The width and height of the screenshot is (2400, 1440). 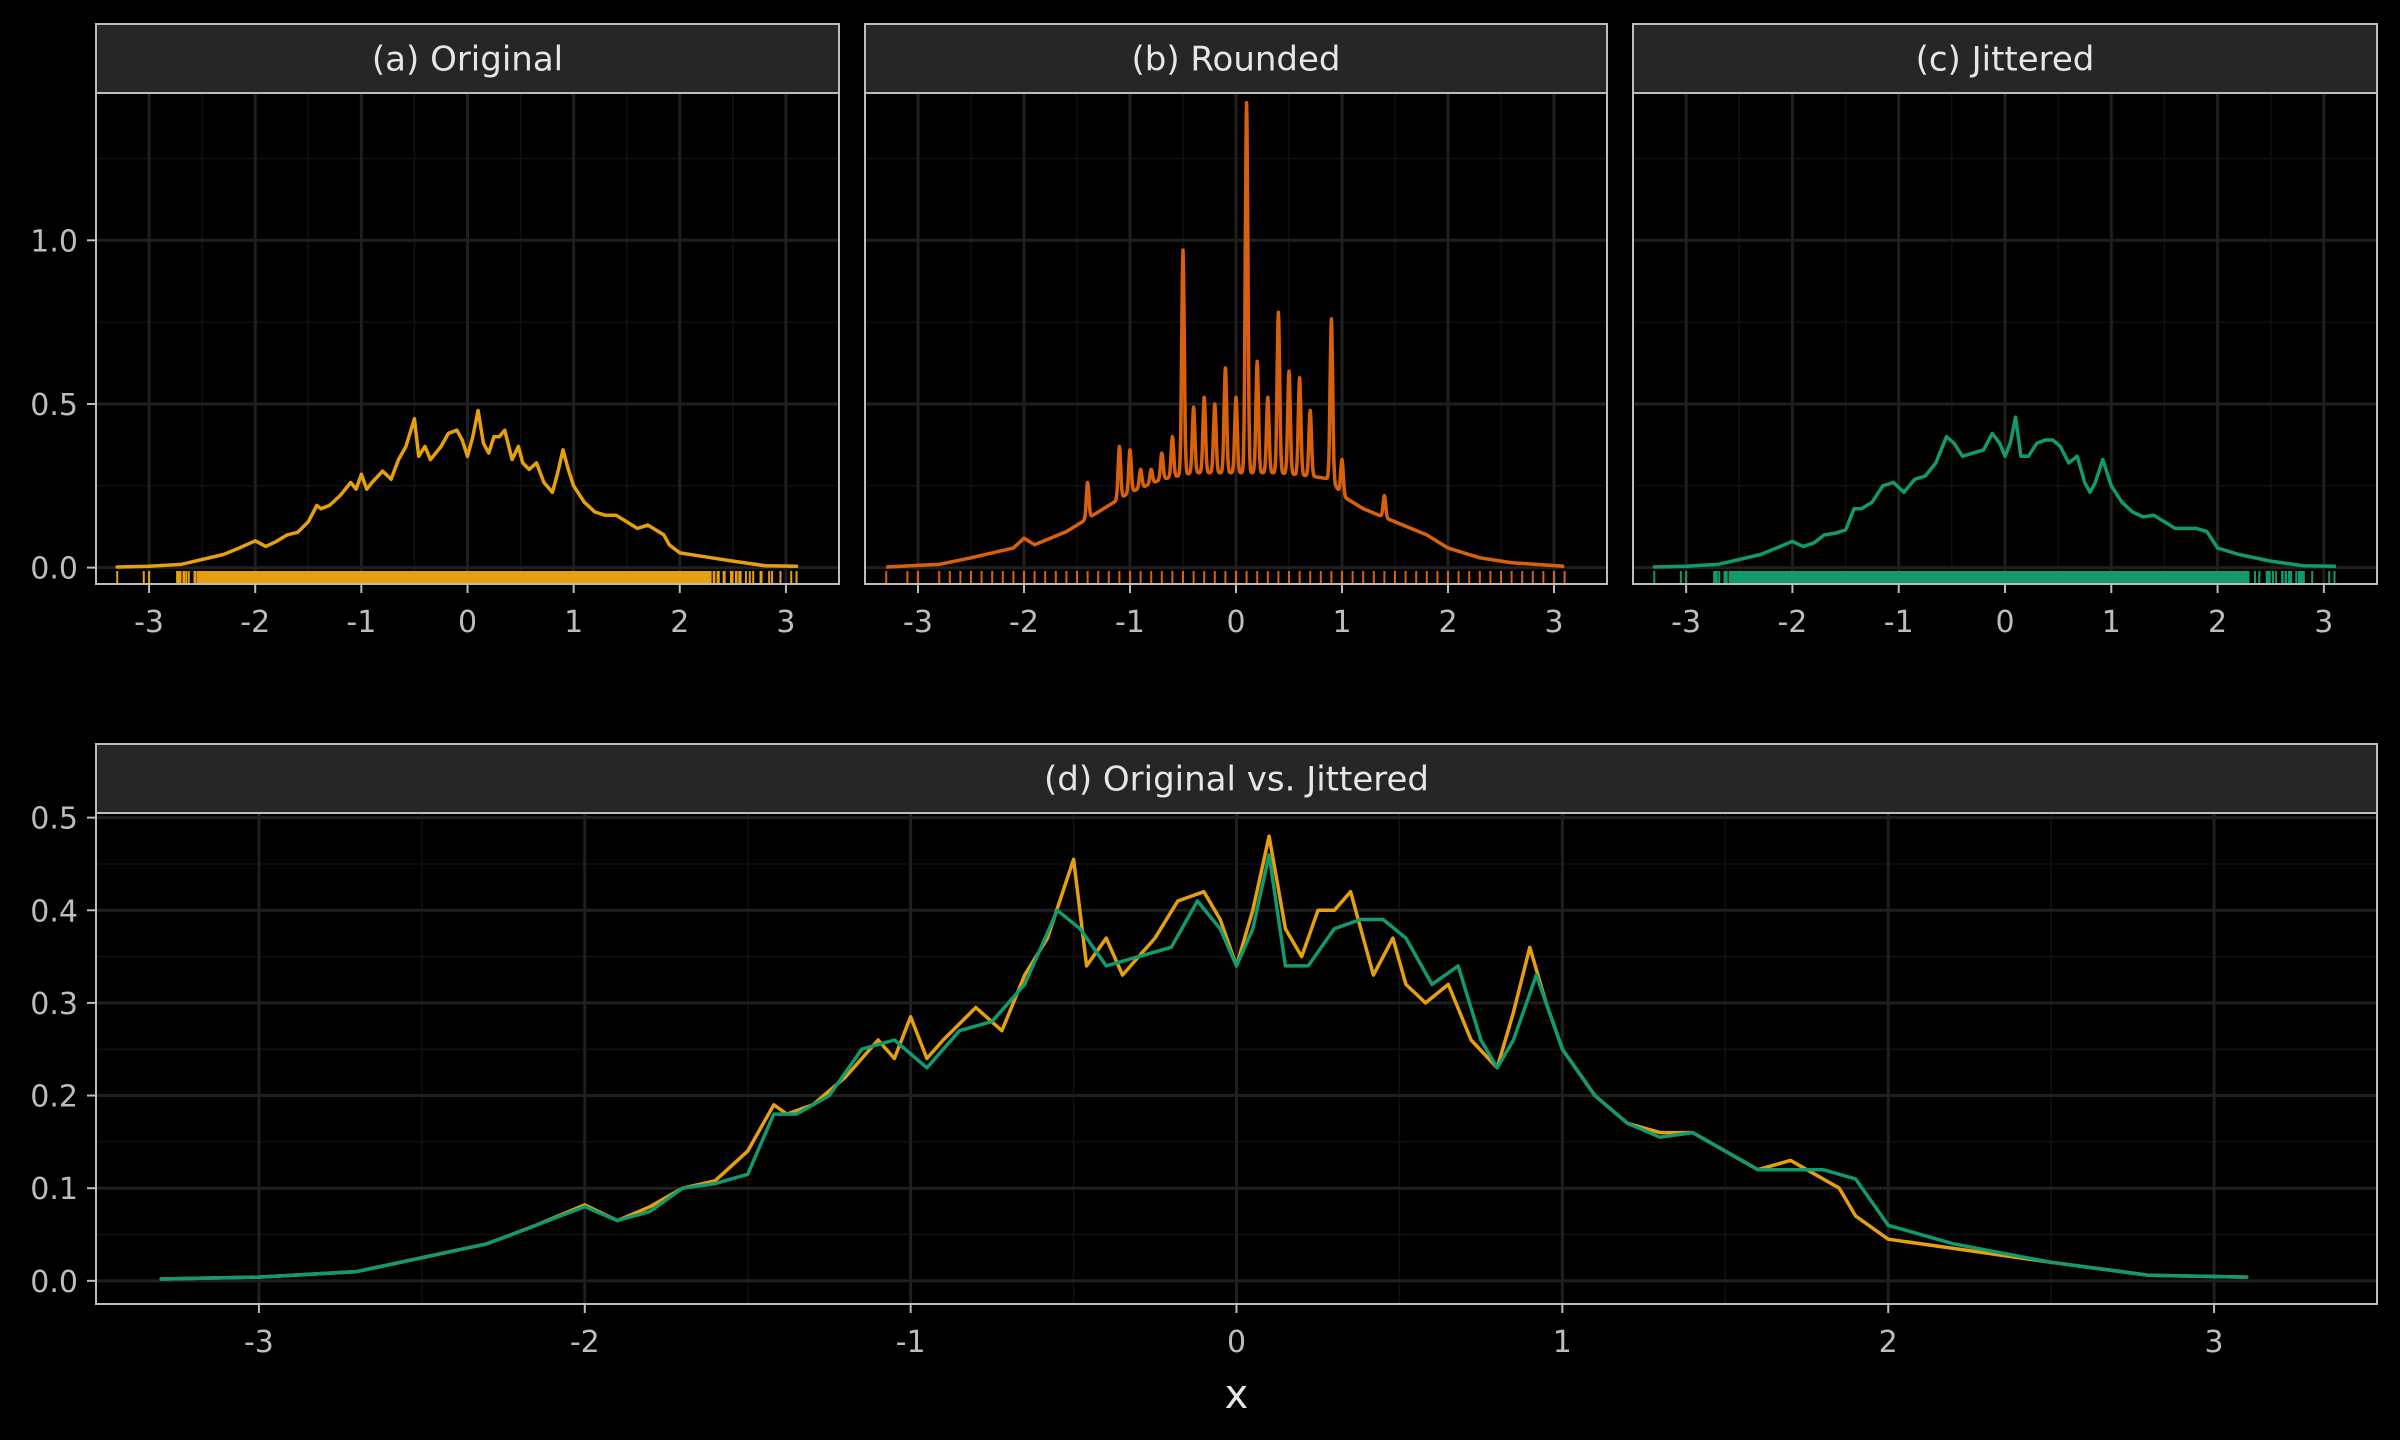 I want to click on y-tick-label: 0.3, so click(x=54, y=1004).